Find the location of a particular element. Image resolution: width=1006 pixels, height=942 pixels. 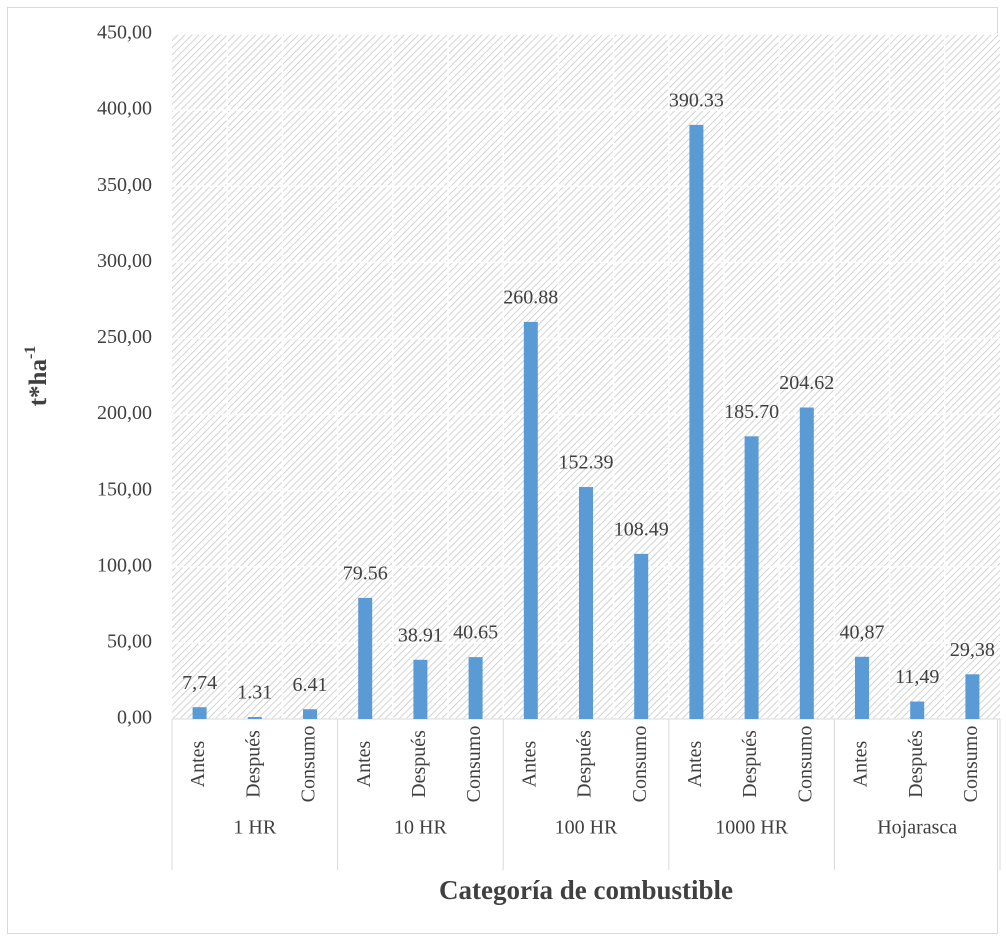

y-tick-label: 50,00 is located at coordinates (129, 641).